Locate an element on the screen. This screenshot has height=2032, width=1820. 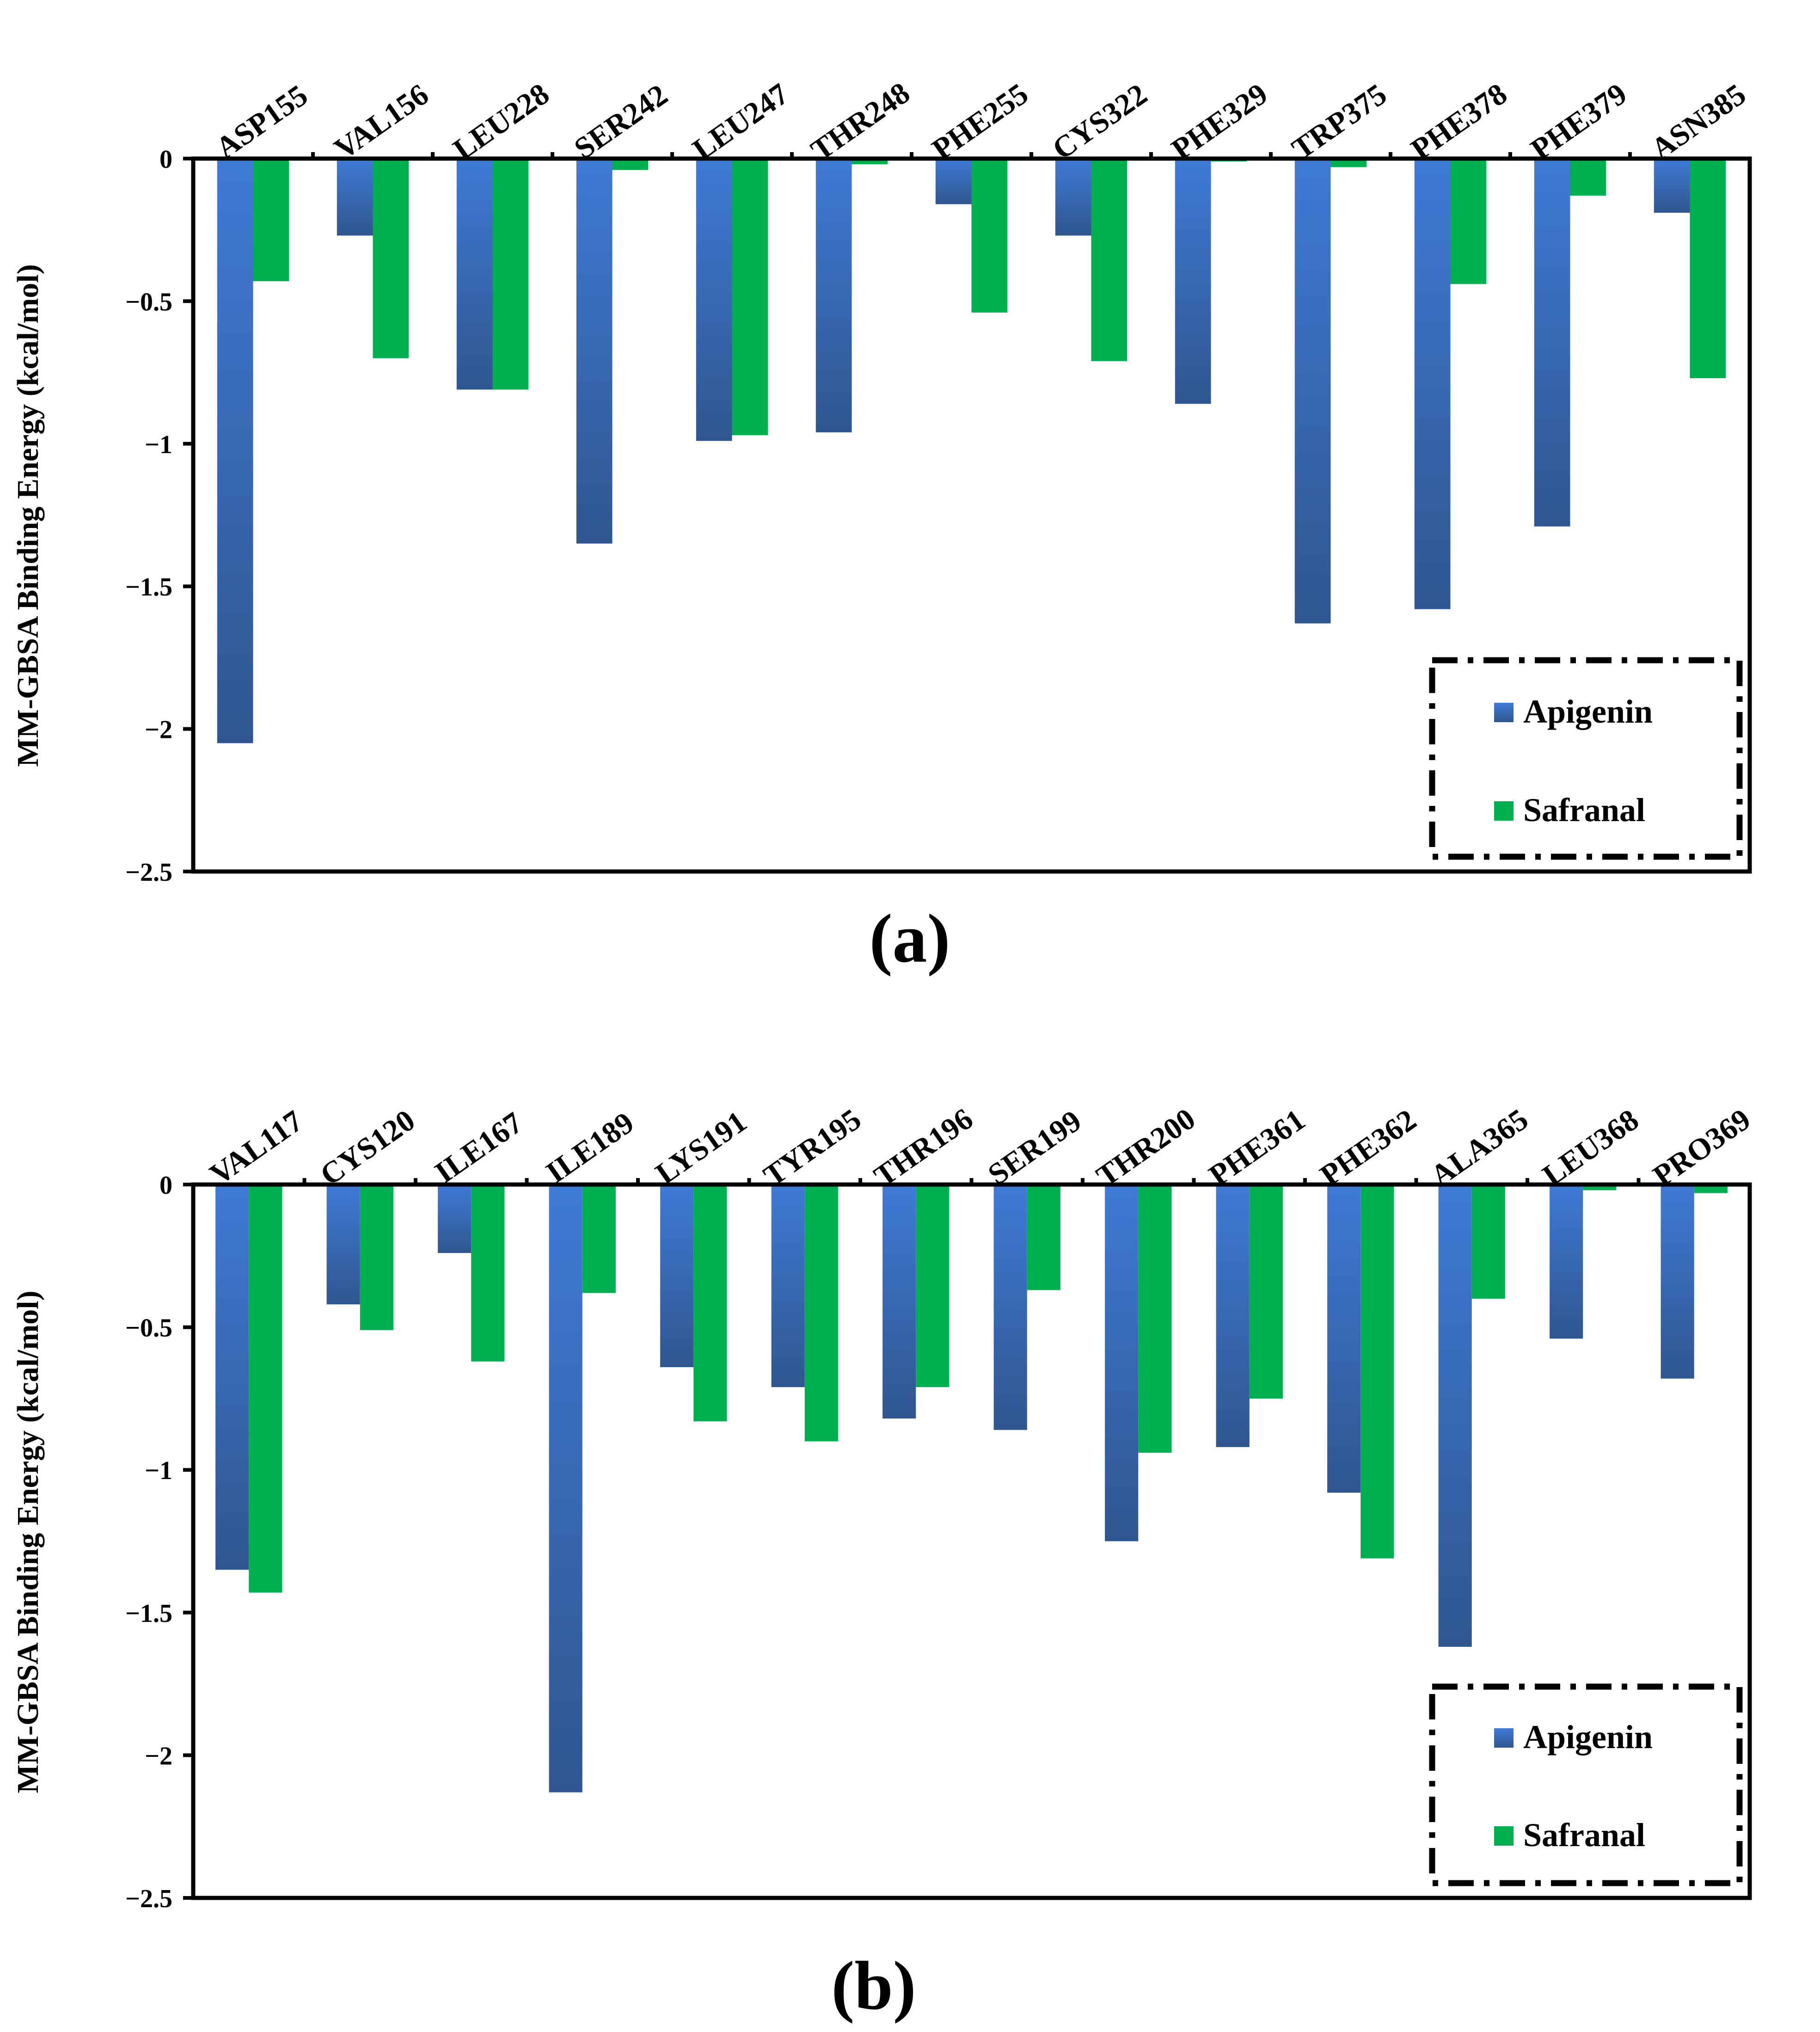
panel-label: (b) is located at coordinates (873, 1985).